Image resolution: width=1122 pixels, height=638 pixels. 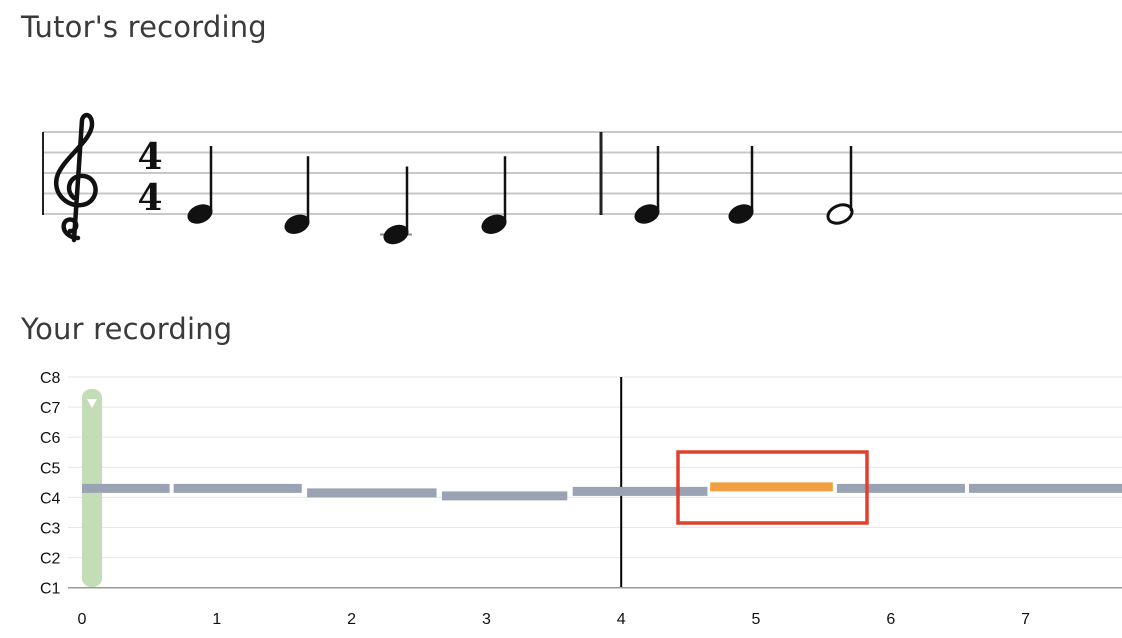 I want to click on time-label: 6, so click(x=890, y=619).